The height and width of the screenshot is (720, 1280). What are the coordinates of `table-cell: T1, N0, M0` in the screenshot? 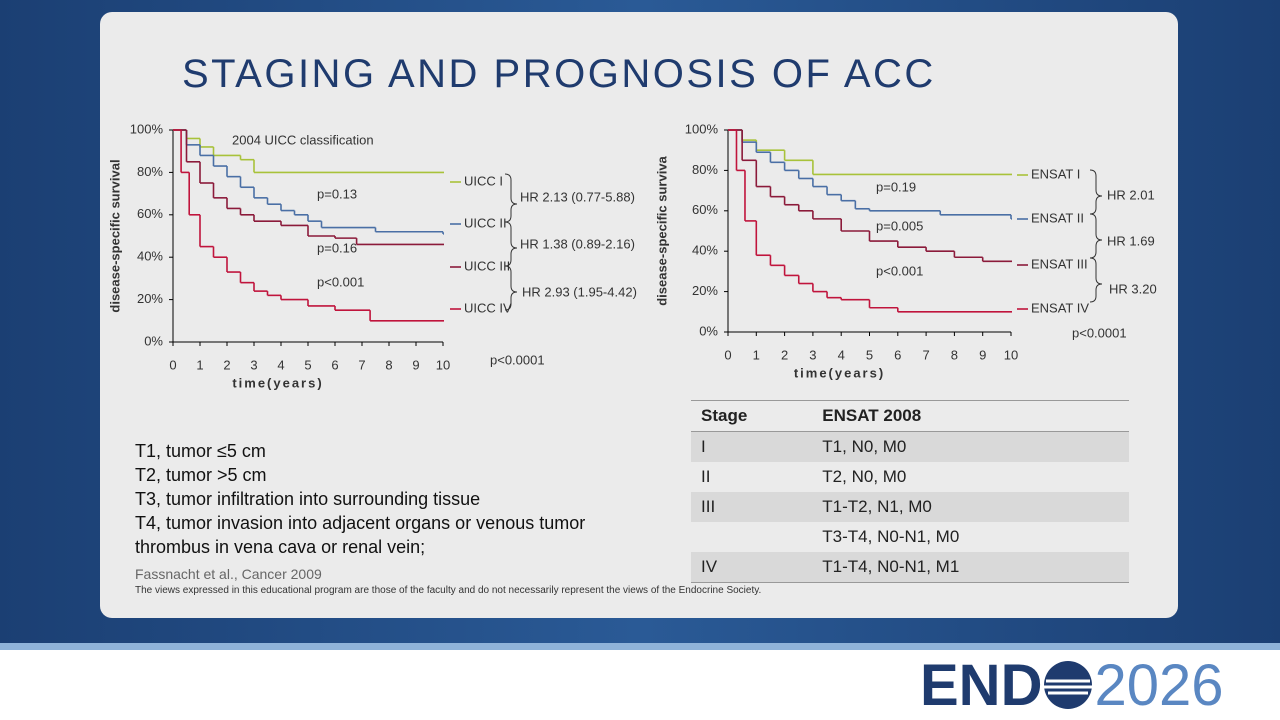 It's located at (864, 446).